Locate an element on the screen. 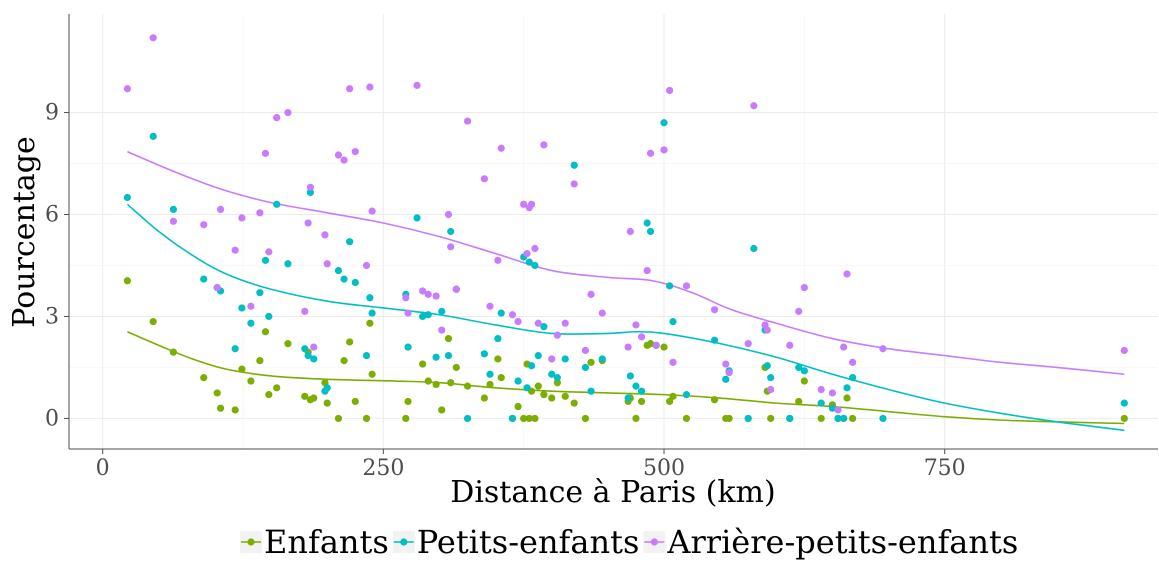 The width and height of the screenshot is (1159, 567). legend-label: Arrière-petits-enfants is located at coordinates (842, 542).